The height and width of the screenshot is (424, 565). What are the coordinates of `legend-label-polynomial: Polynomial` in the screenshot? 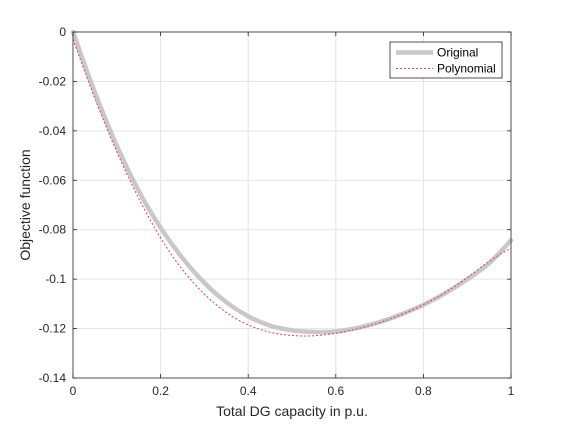 It's located at (466, 69).